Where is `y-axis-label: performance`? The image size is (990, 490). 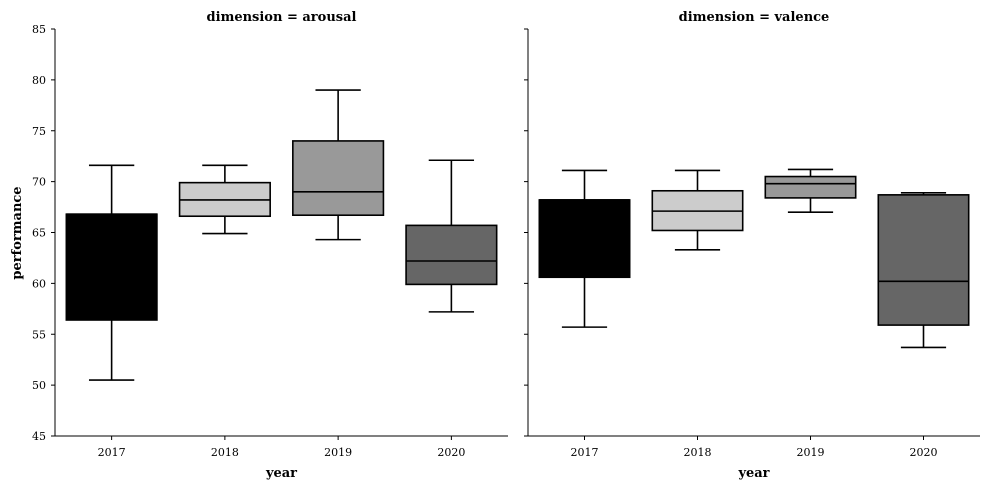
y-axis-label: performance is located at coordinates (17, 232).